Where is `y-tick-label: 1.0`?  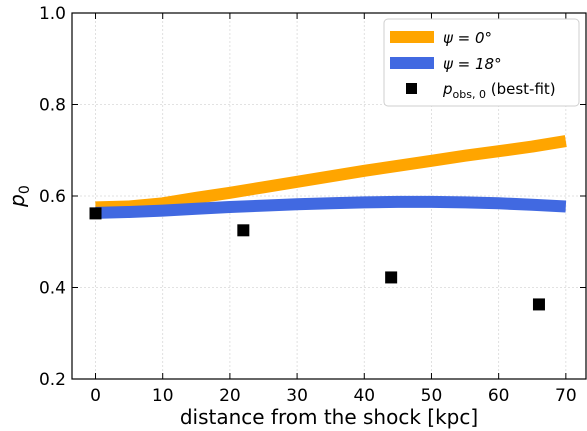 y-tick-label: 1.0 is located at coordinates (52, 14).